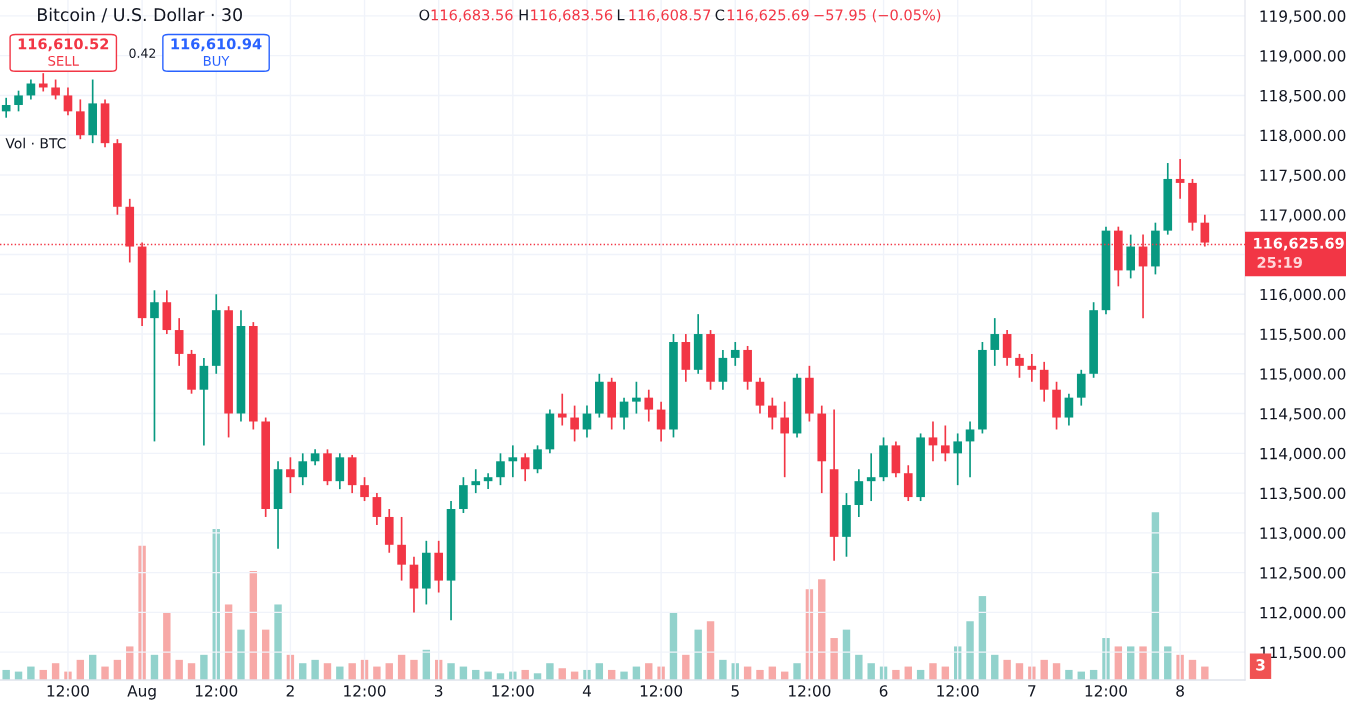 The height and width of the screenshot is (705, 1346). I want to click on y-tick-label: 118,500.00, so click(1303, 96).